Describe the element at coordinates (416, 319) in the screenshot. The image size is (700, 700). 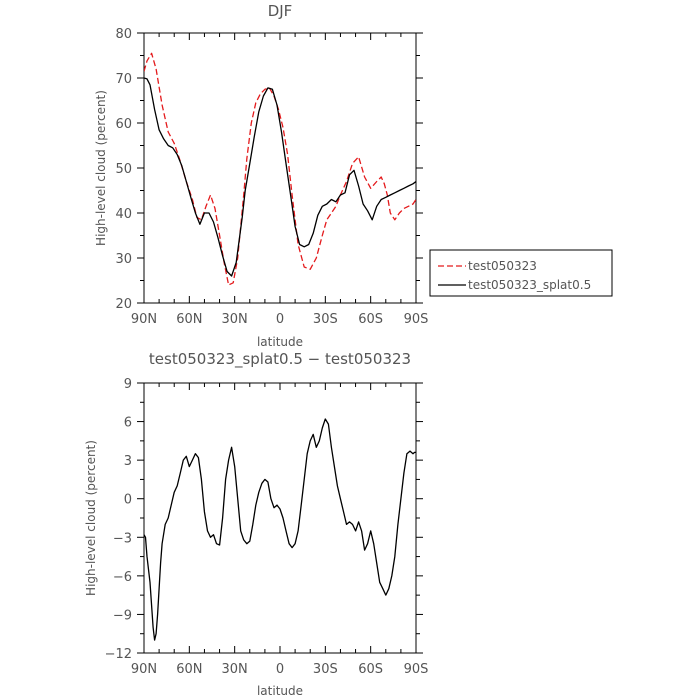
I see `top-x-tick-label-90s: 90S` at that location.